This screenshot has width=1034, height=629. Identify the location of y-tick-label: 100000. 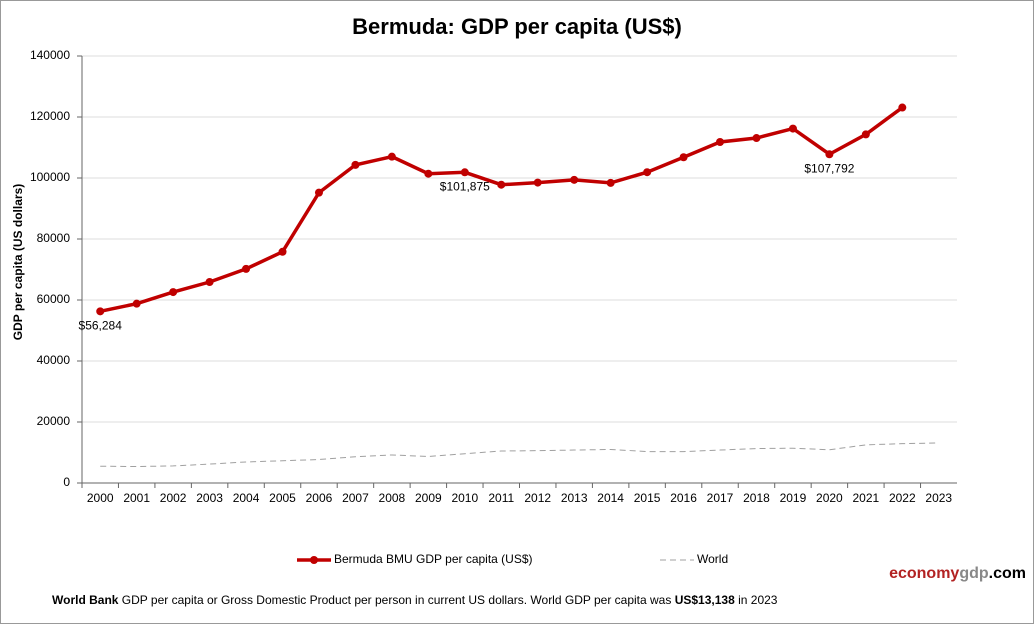
(50, 177).